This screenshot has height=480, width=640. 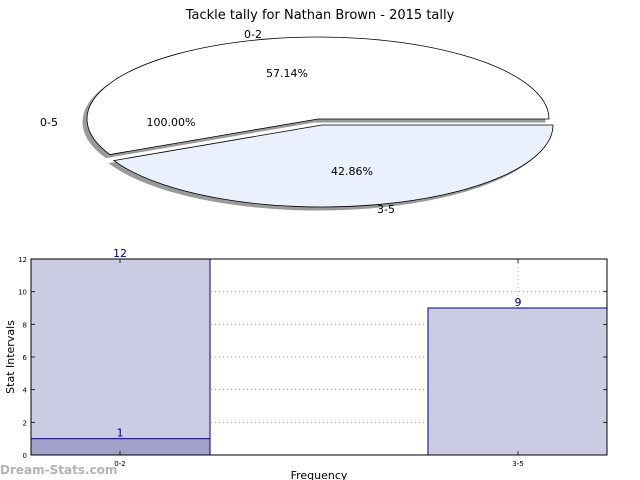 What do you see at coordinates (119, 464) in the screenshot?
I see `x-tick-label: 0-2` at bounding box center [119, 464].